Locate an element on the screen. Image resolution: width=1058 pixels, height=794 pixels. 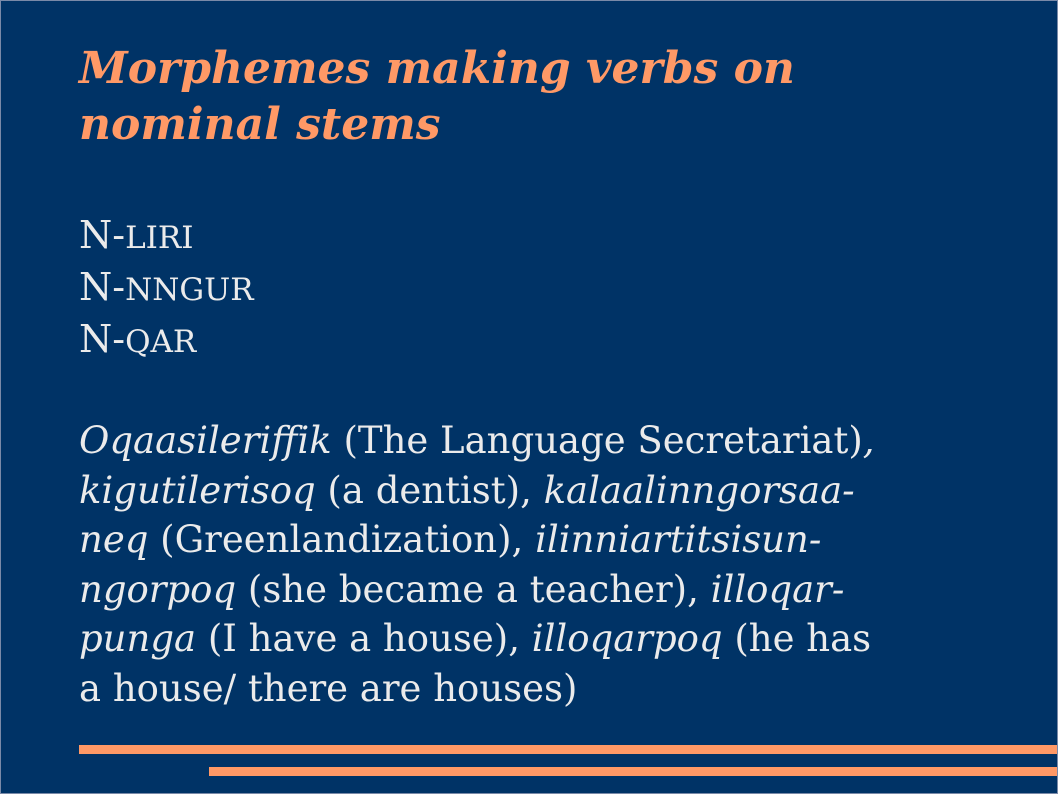
accent-bar-bottom is located at coordinates (633, 771).